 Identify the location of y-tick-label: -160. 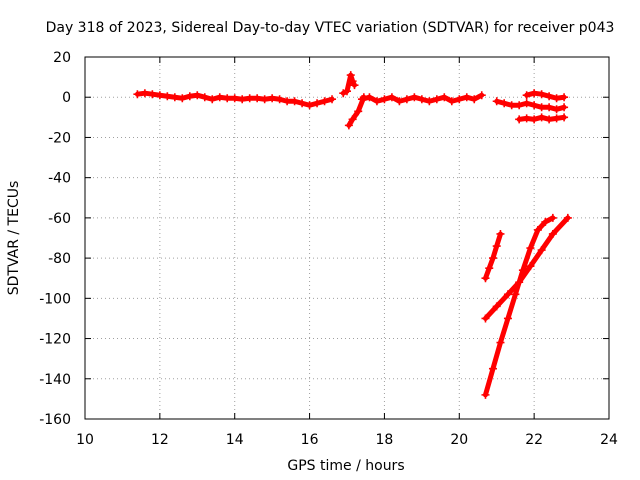
(55, 420).